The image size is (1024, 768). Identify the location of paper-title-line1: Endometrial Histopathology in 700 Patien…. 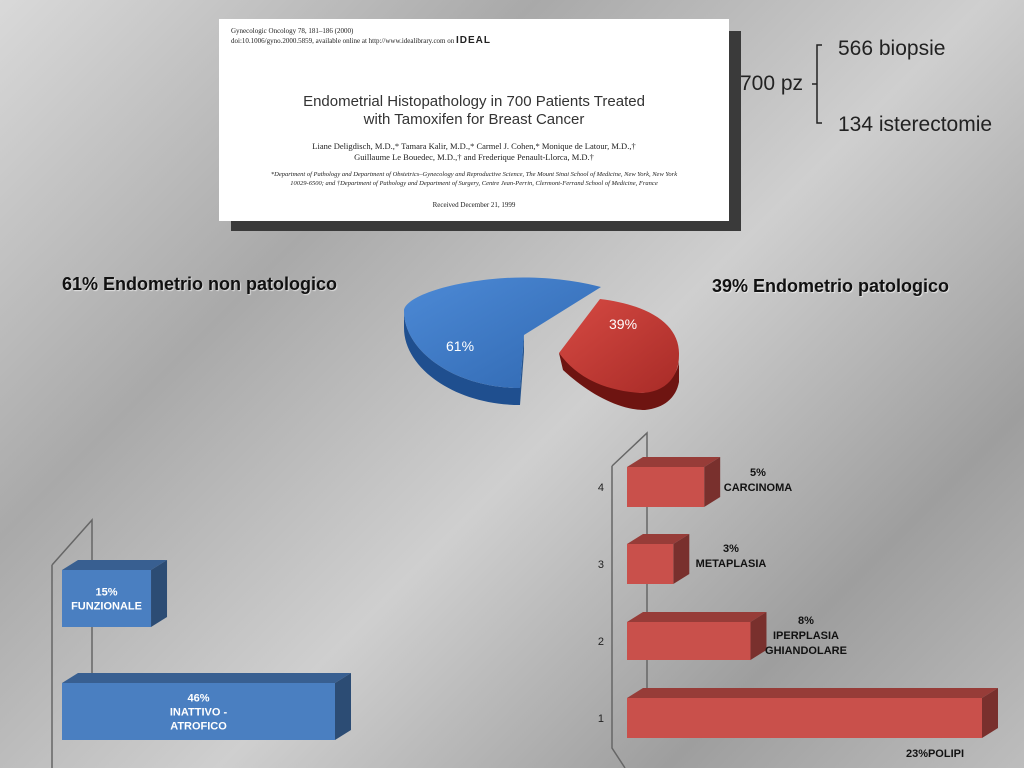
(474, 101).